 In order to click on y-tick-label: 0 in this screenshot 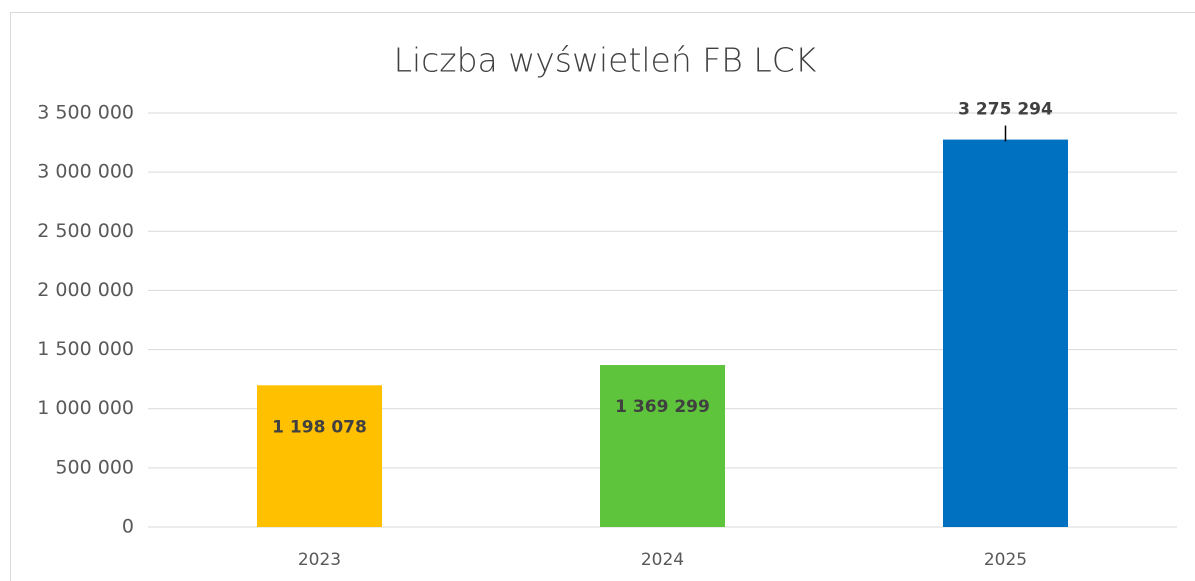, I will do `click(128, 527)`.